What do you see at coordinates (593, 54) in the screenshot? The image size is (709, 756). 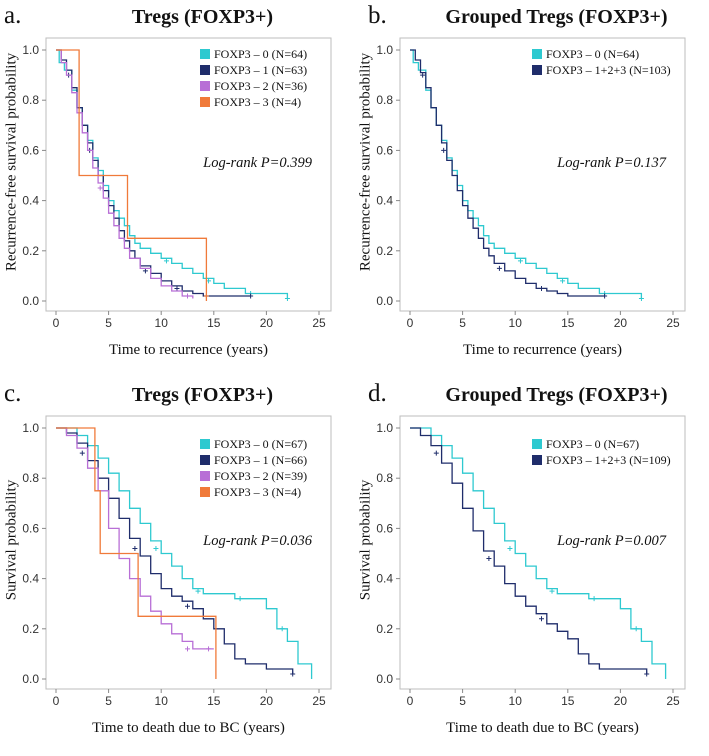 I see `legend-label: FOXP3 – 0 (N=64)` at bounding box center [593, 54].